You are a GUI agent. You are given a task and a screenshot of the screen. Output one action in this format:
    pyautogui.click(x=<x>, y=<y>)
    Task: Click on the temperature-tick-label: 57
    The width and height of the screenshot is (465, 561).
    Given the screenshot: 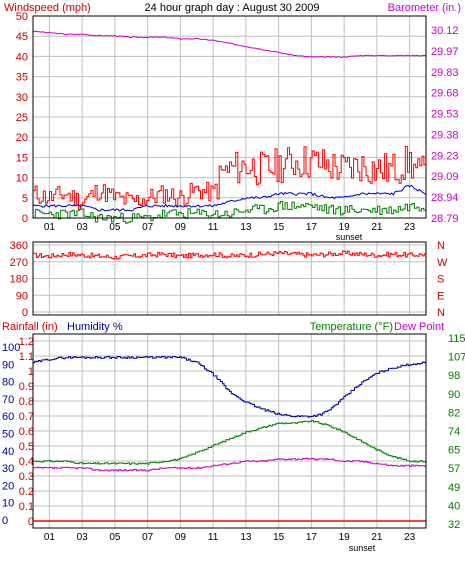 What is the action you would take?
    pyautogui.click(x=454, y=469)
    